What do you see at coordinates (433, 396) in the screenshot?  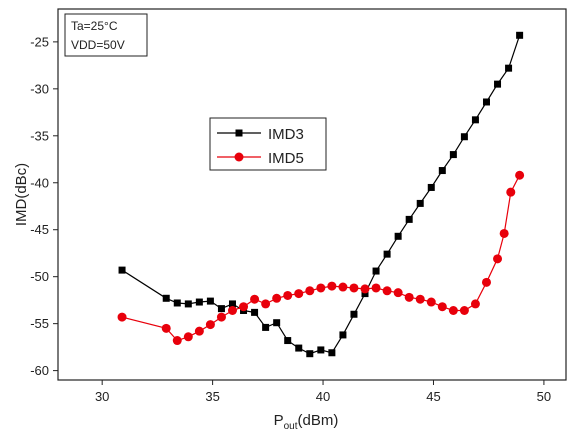 I see `x-tick-label: 45` at bounding box center [433, 396].